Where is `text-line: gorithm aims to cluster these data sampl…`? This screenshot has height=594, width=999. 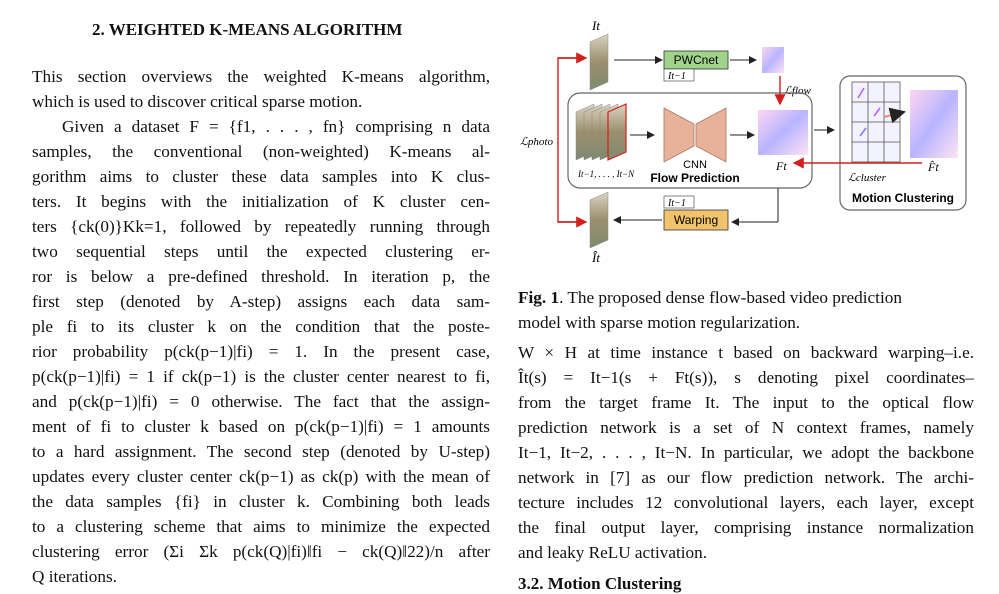 text-line: gorithm aims to cluster these data sampl… is located at coordinates (261, 176).